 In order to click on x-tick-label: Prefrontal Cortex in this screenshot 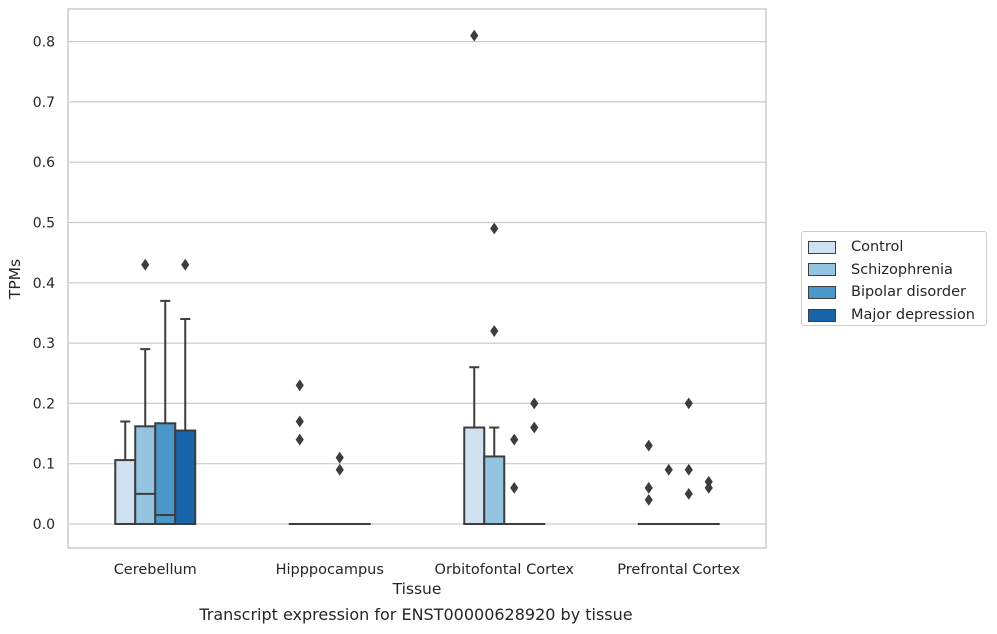, I will do `click(678, 570)`.